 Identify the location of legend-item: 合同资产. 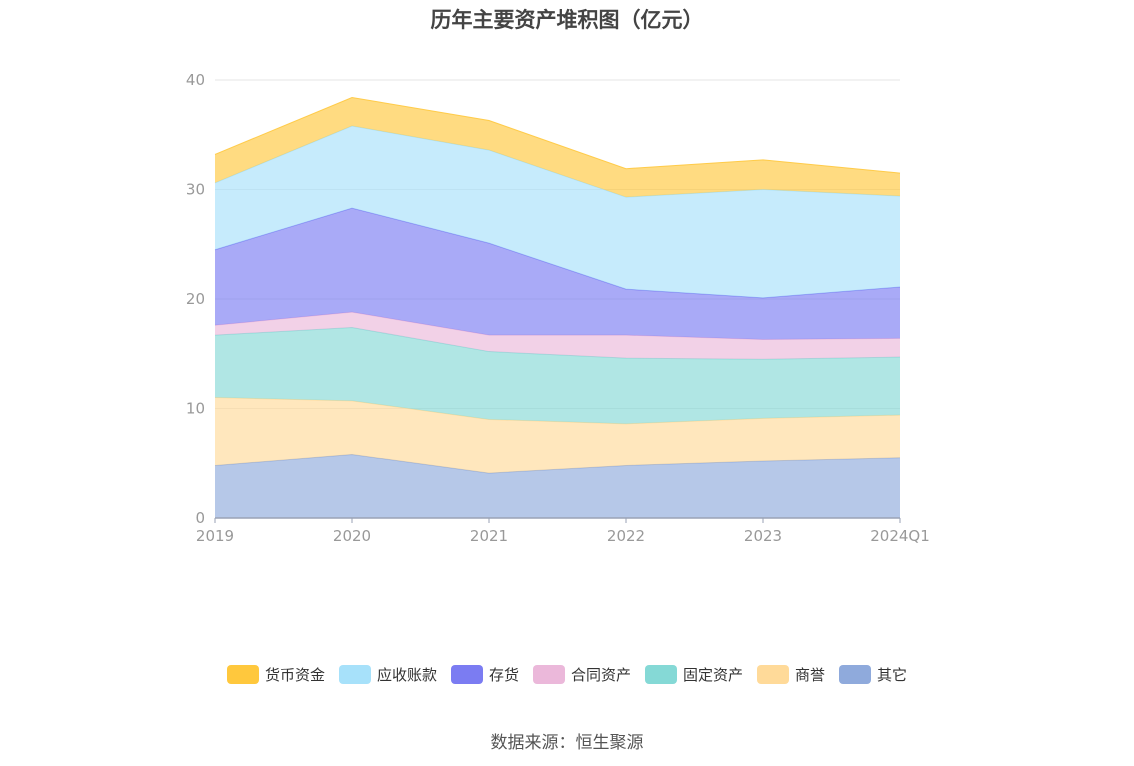
(581, 674).